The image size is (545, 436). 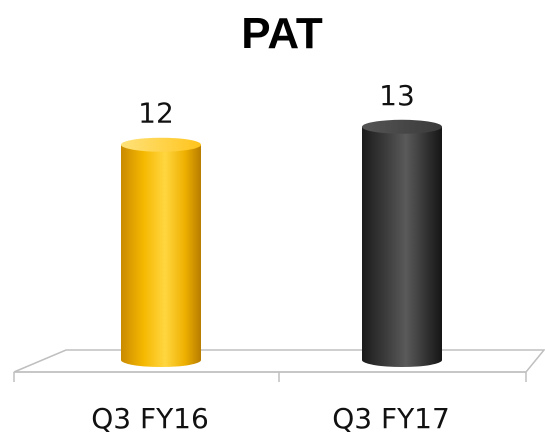 I want to click on x-tick-label: Q3 FY17, so click(x=391, y=418).